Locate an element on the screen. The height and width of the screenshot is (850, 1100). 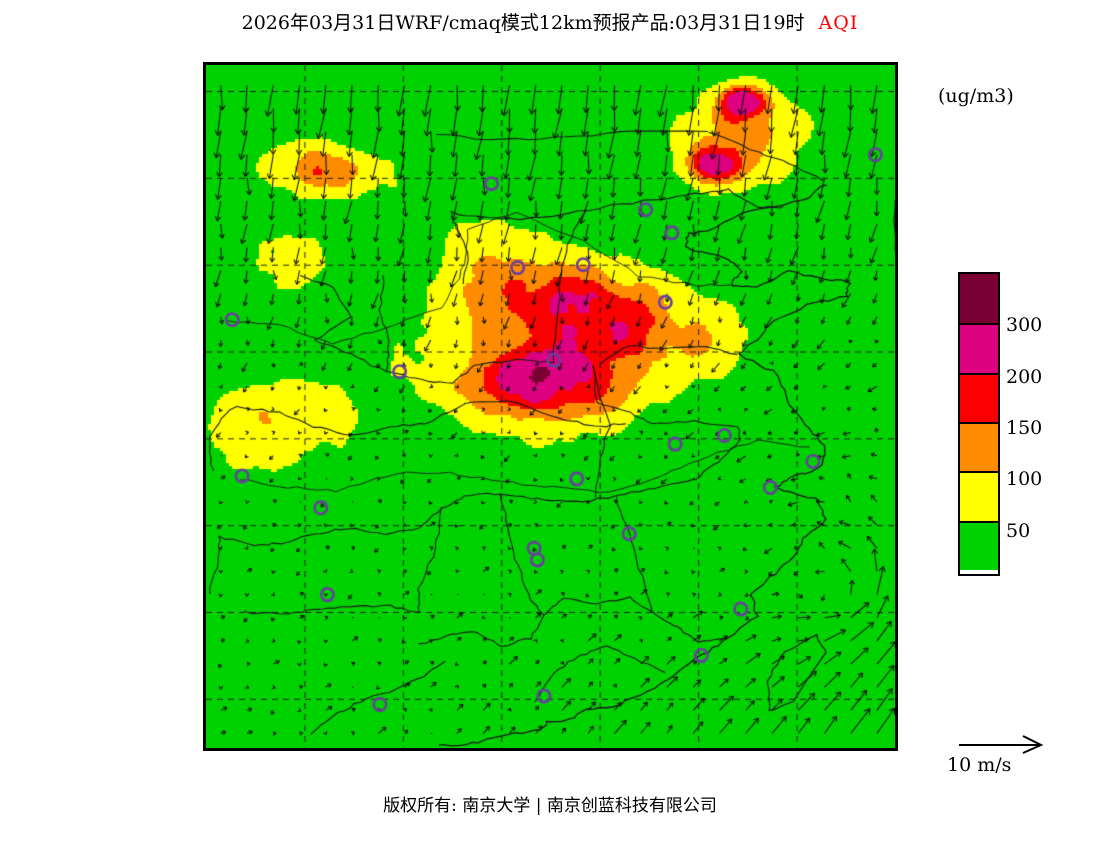
colorbar-tick-label: 300 is located at coordinates (1024, 325).